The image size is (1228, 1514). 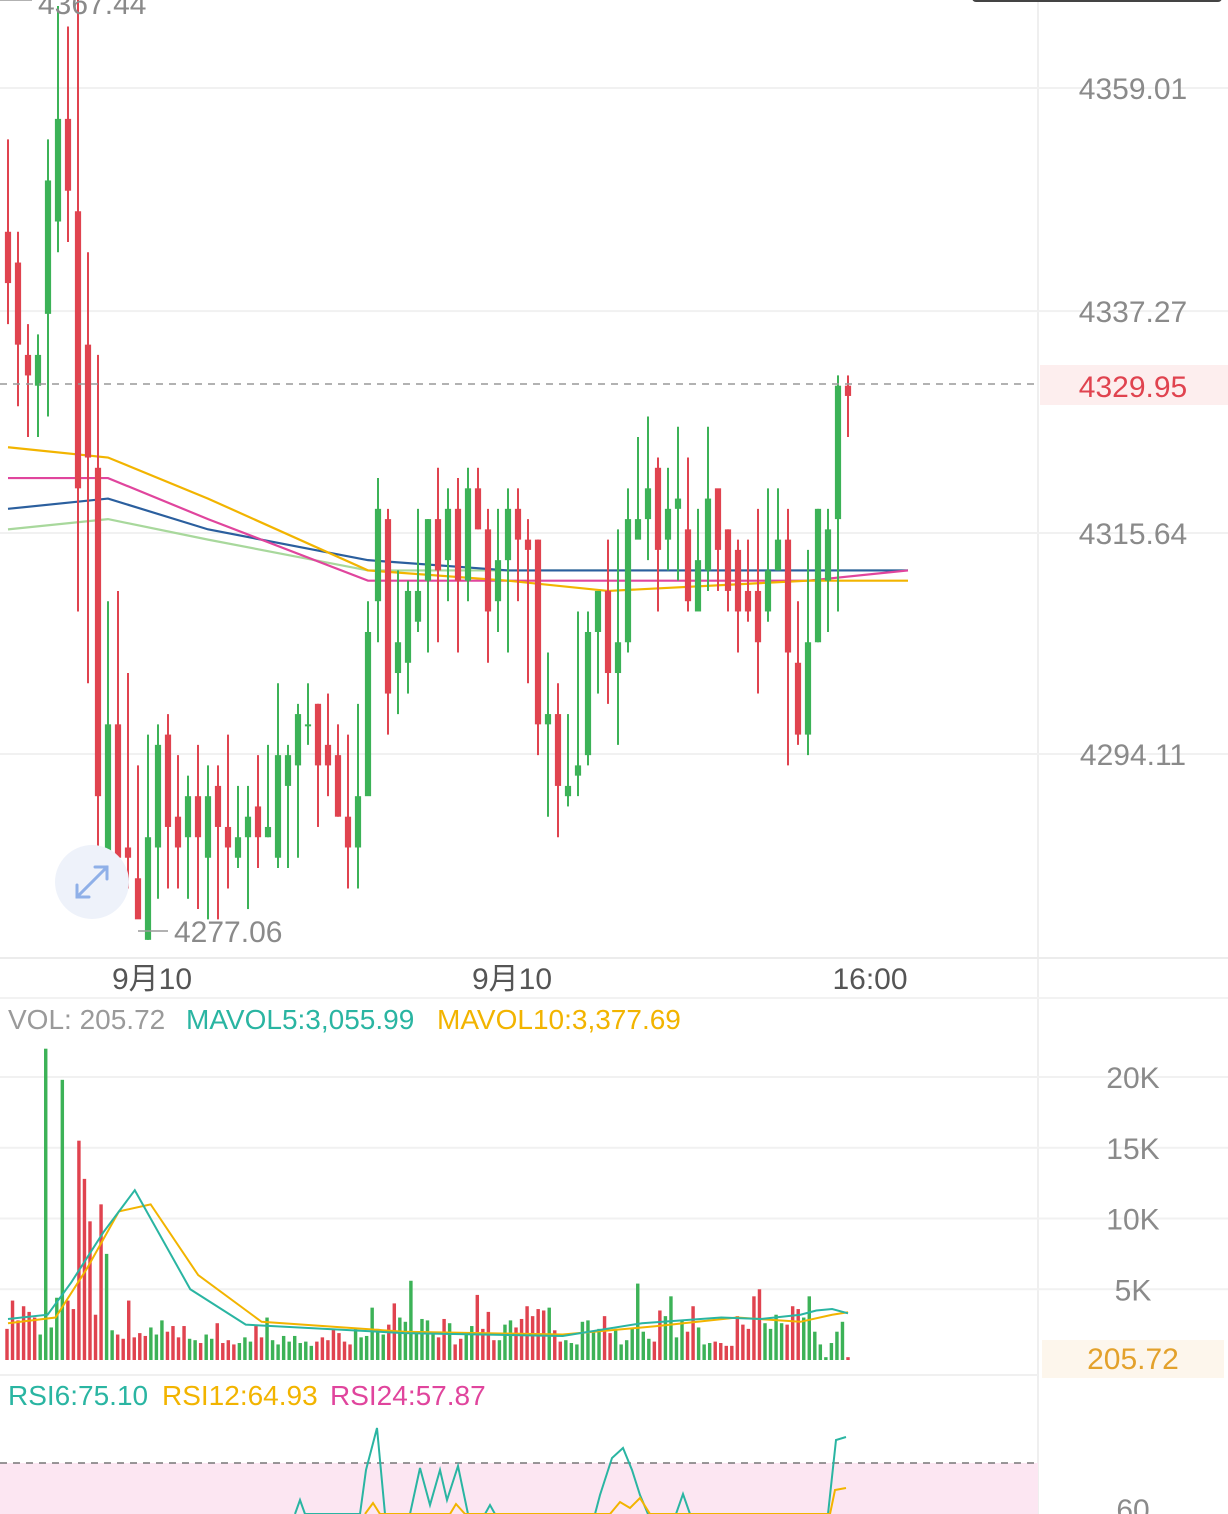 What do you see at coordinates (1134, 385) in the screenshot?
I see `last-price-tag-bg` at bounding box center [1134, 385].